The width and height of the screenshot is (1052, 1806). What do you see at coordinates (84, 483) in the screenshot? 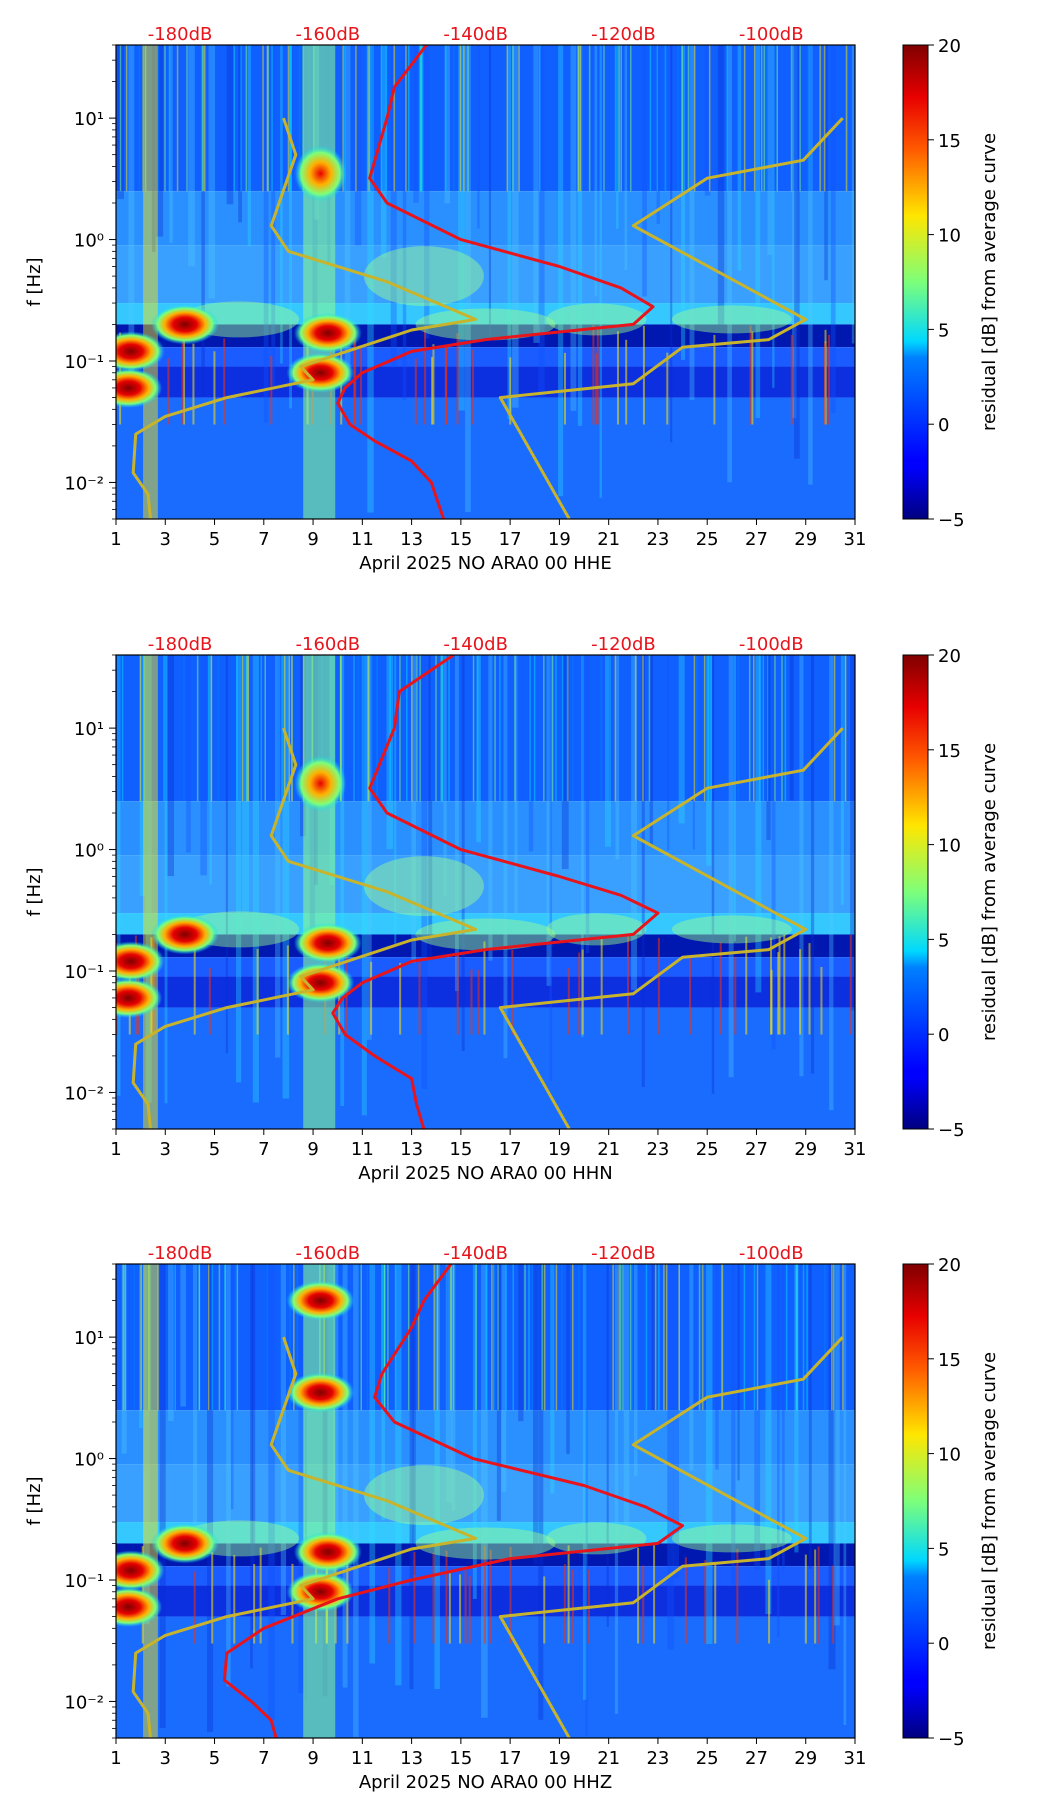
I see `y-tick-label: 10⁻²` at bounding box center [84, 483].